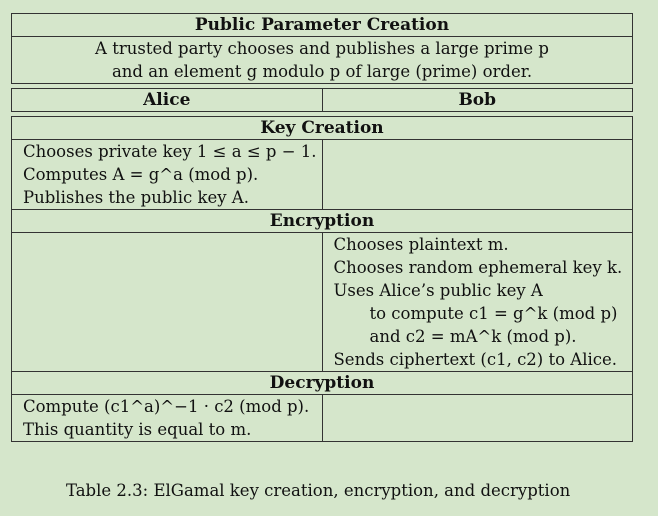  Describe the element at coordinates (167, 100) in the screenshot. I see `alice-header: Alice` at that location.